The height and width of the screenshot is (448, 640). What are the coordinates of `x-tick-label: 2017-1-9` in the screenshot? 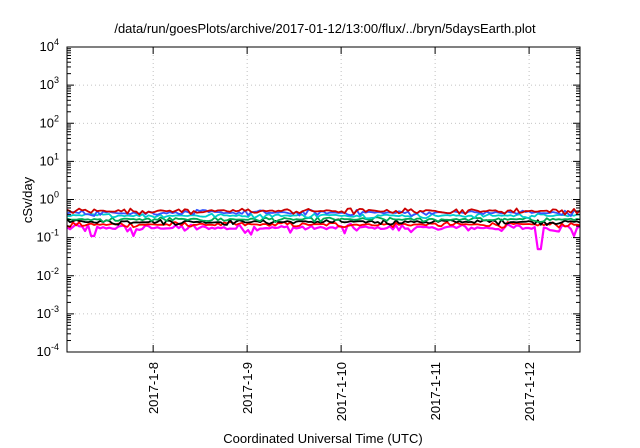 It's located at (247, 388).